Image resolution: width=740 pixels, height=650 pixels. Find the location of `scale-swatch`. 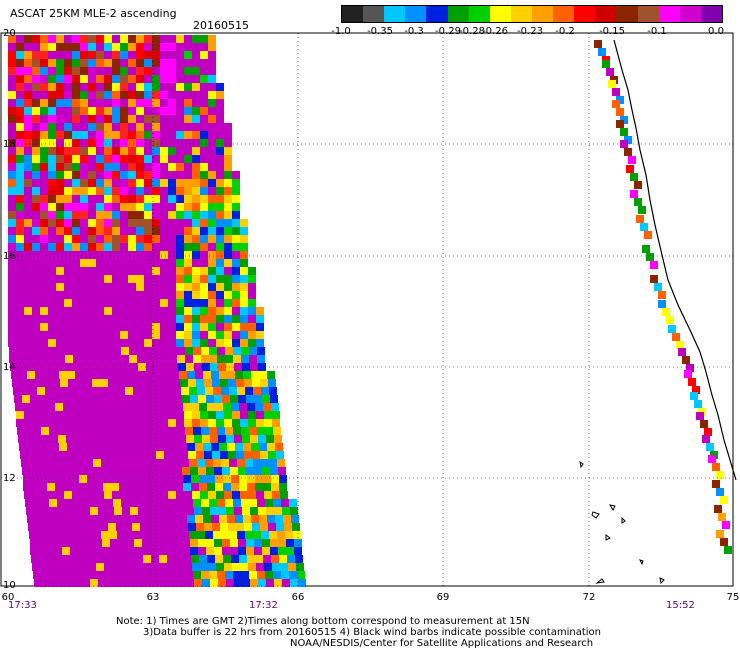

scale-swatch is located at coordinates (711, 14).